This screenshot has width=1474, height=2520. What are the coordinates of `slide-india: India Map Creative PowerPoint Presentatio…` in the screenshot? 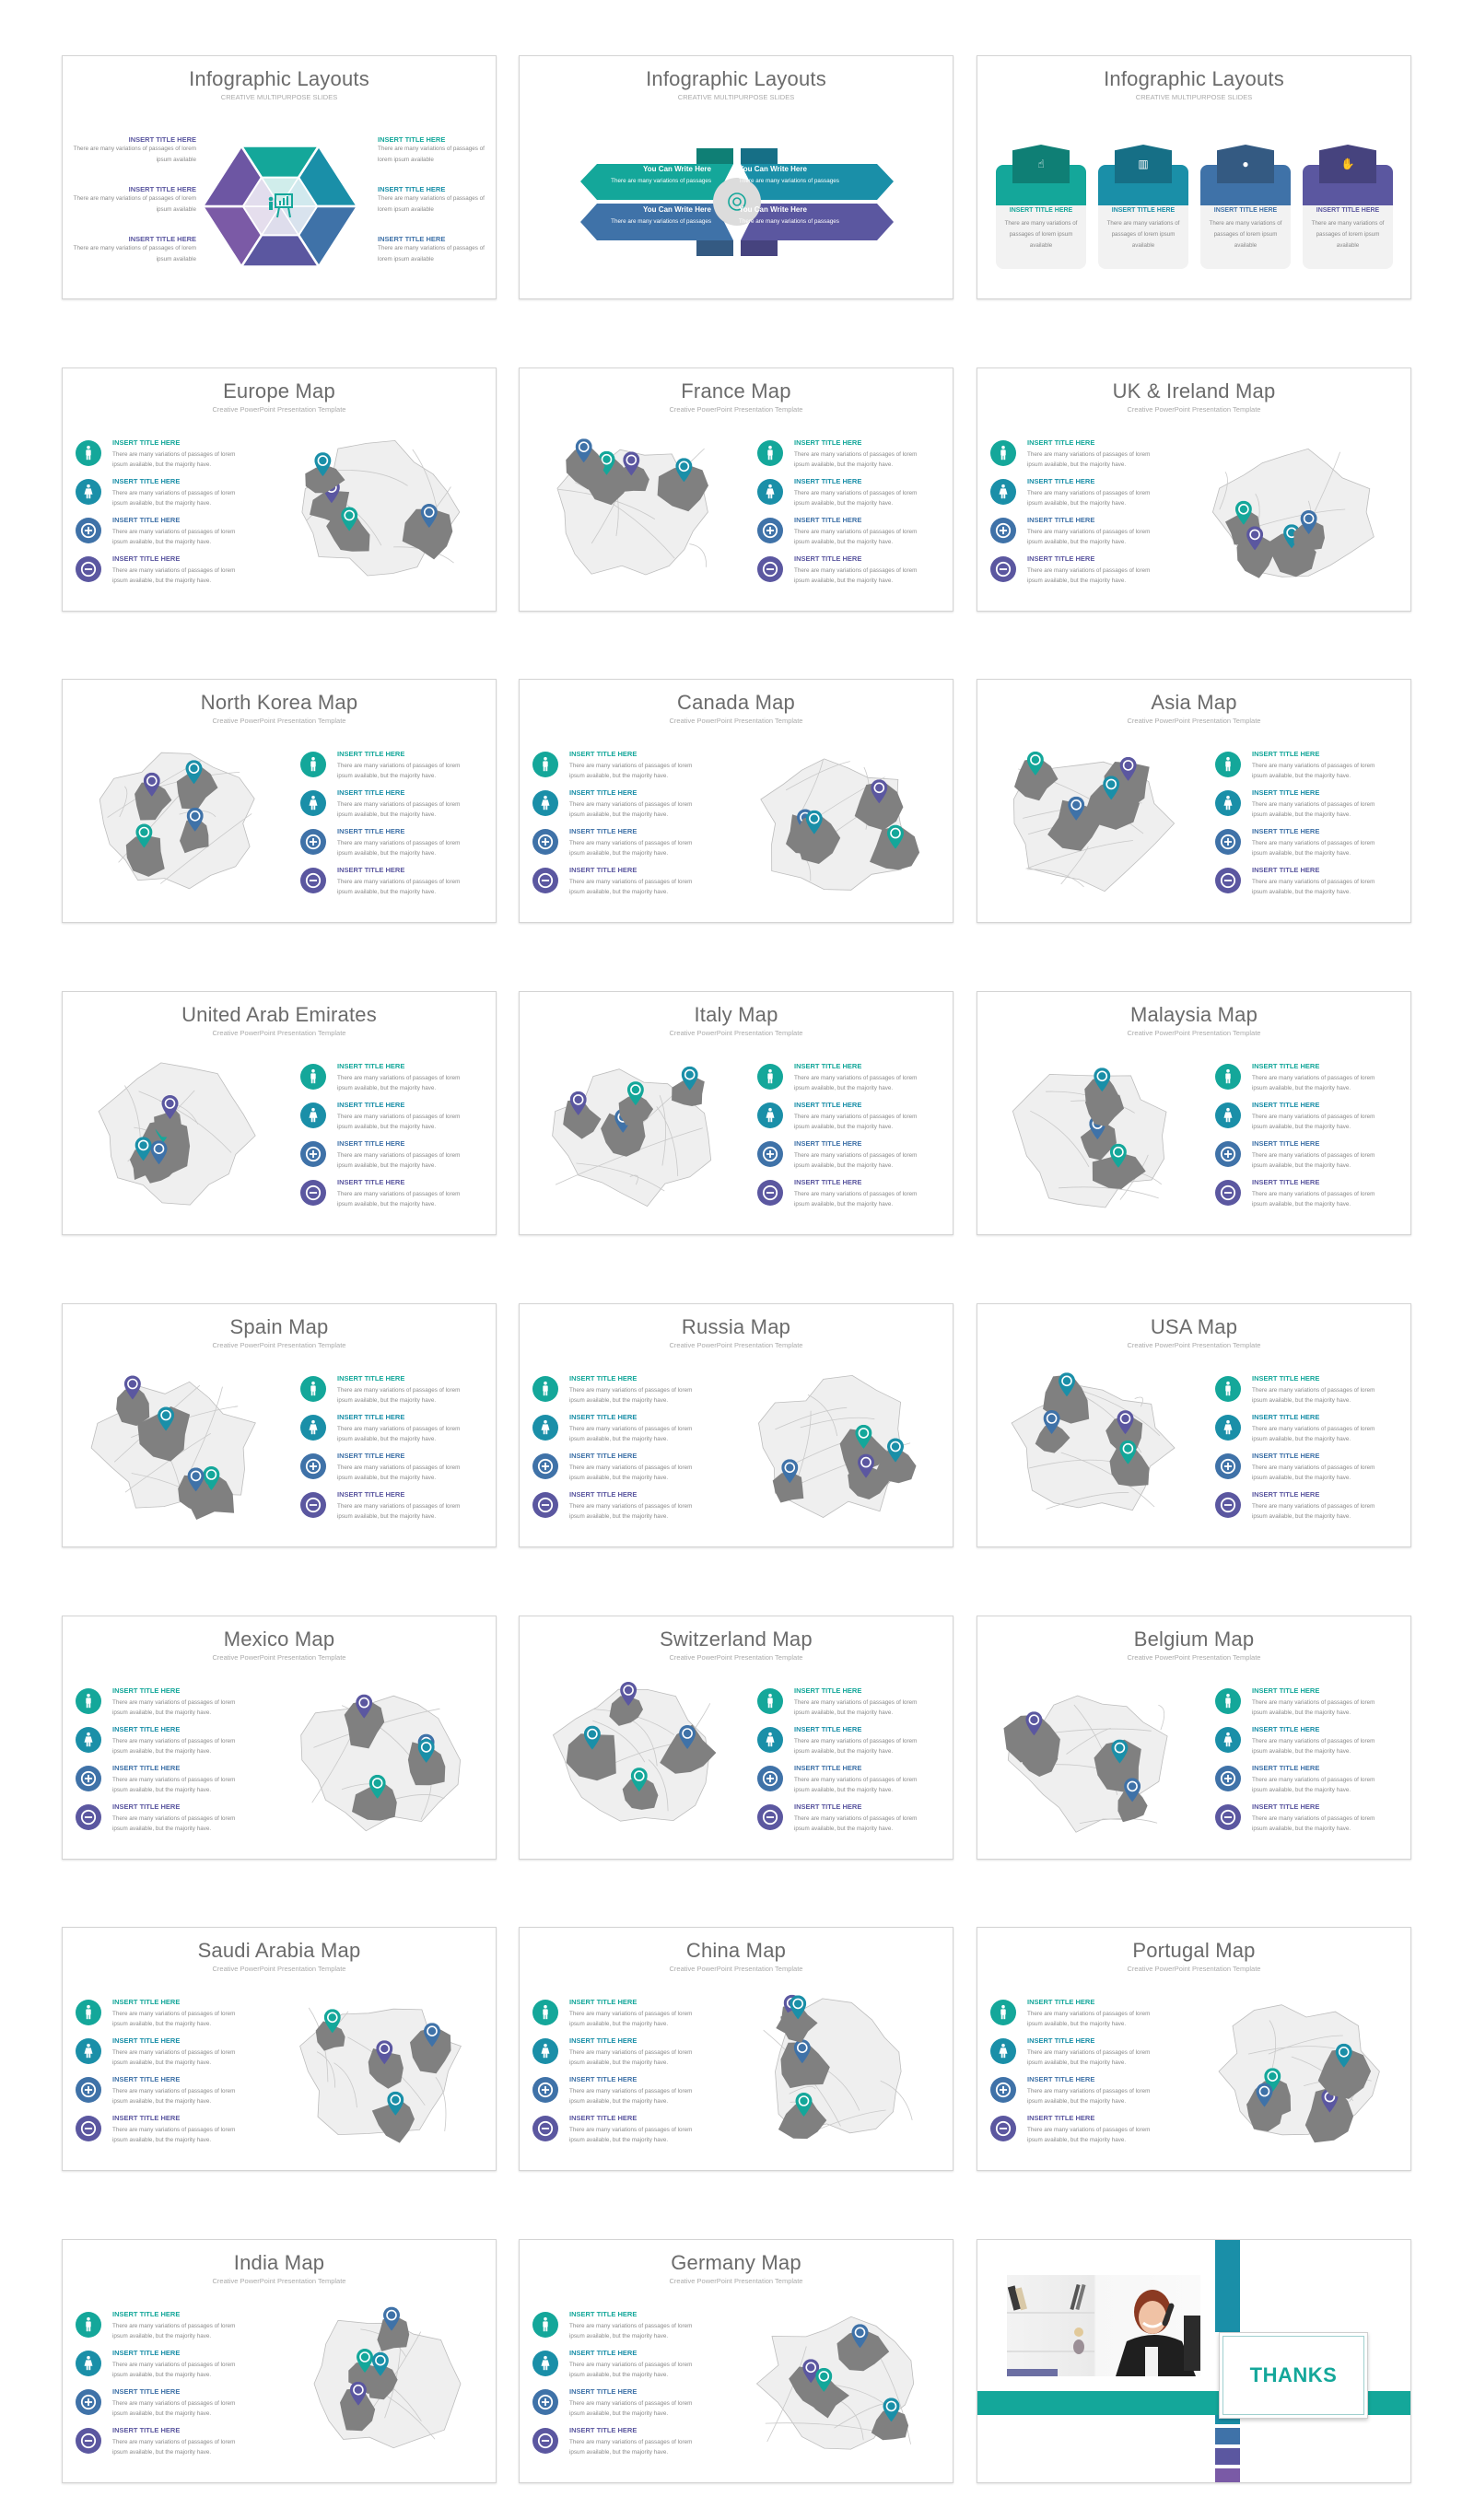 It's located at (279, 2361).